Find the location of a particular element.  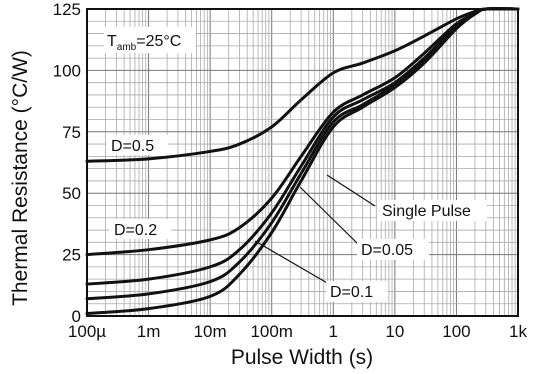

y-tick-label: 0 is located at coordinates (76, 316).